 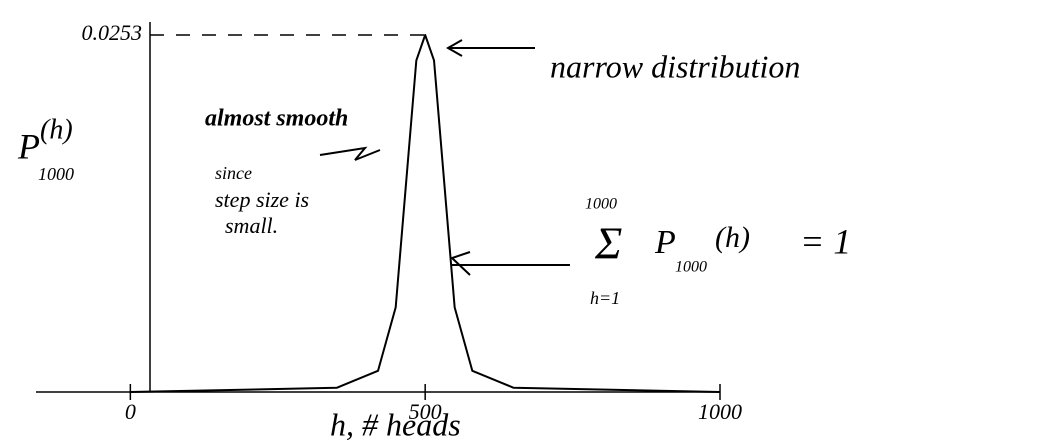 I want to click on sum-lower: h=1, so click(x=605, y=298).